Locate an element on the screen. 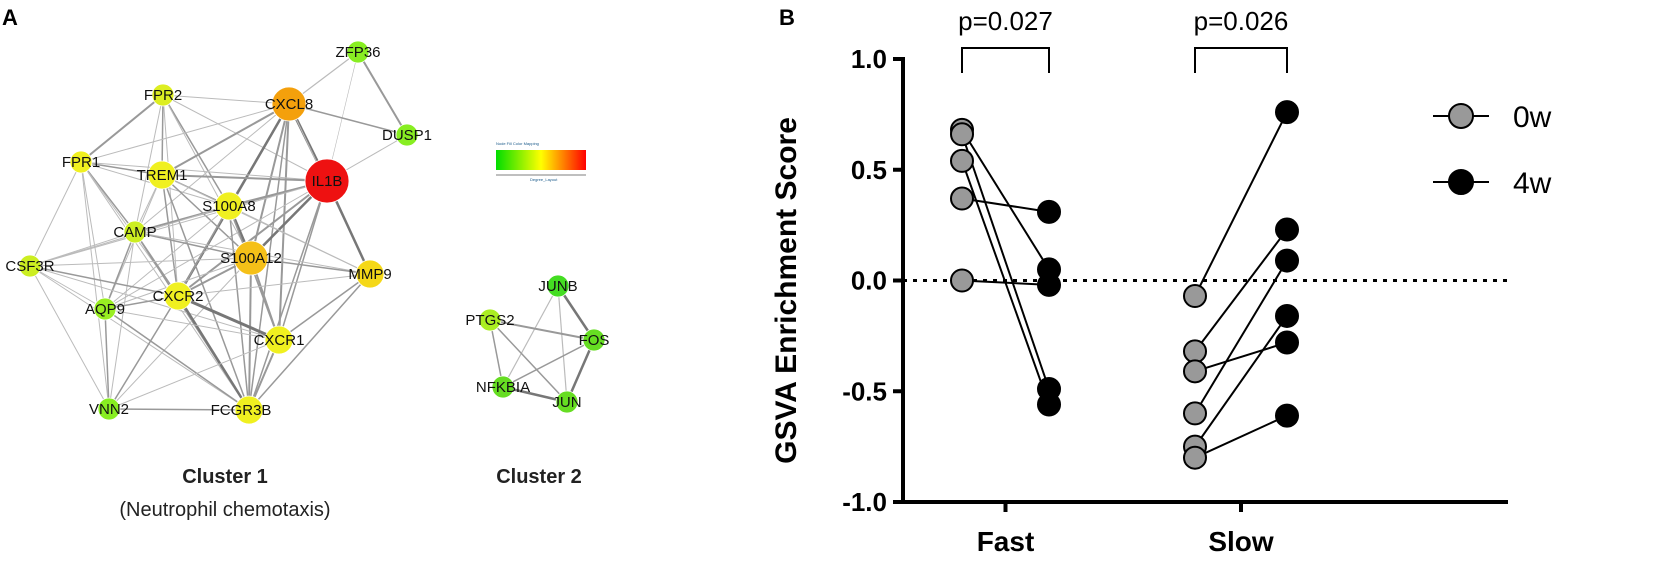  edge-zfp36-dusp1 is located at coordinates (382, 93).